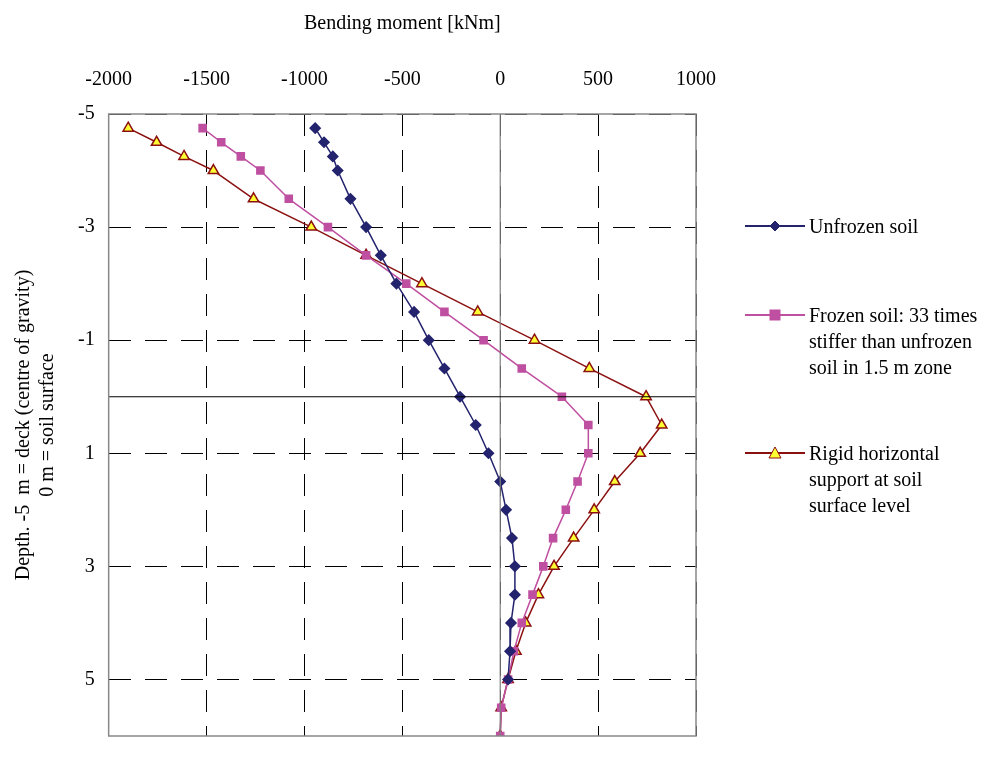 The width and height of the screenshot is (1002, 762). Describe the element at coordinates (304, 78) in the screenshot. I see `x-tick-label: -1000` at that location.